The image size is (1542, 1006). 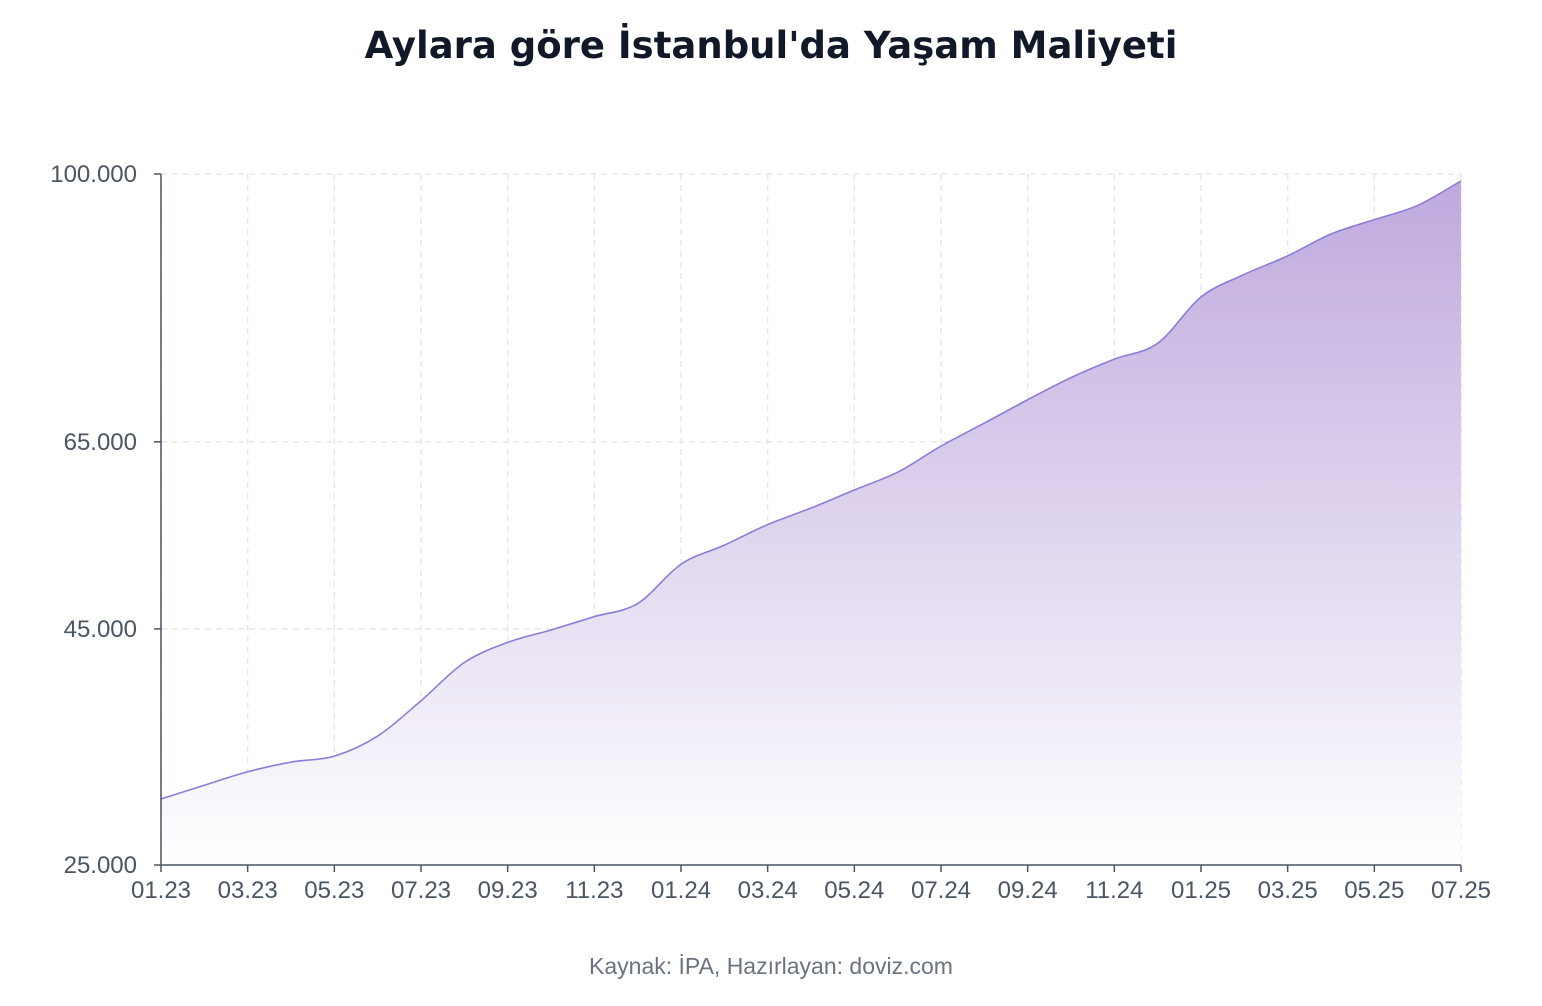 What do you see at coordinates (1028, 890) in the screenshot?
I see `x-tick-label: 09.24` at bounding box center [1028, 890].